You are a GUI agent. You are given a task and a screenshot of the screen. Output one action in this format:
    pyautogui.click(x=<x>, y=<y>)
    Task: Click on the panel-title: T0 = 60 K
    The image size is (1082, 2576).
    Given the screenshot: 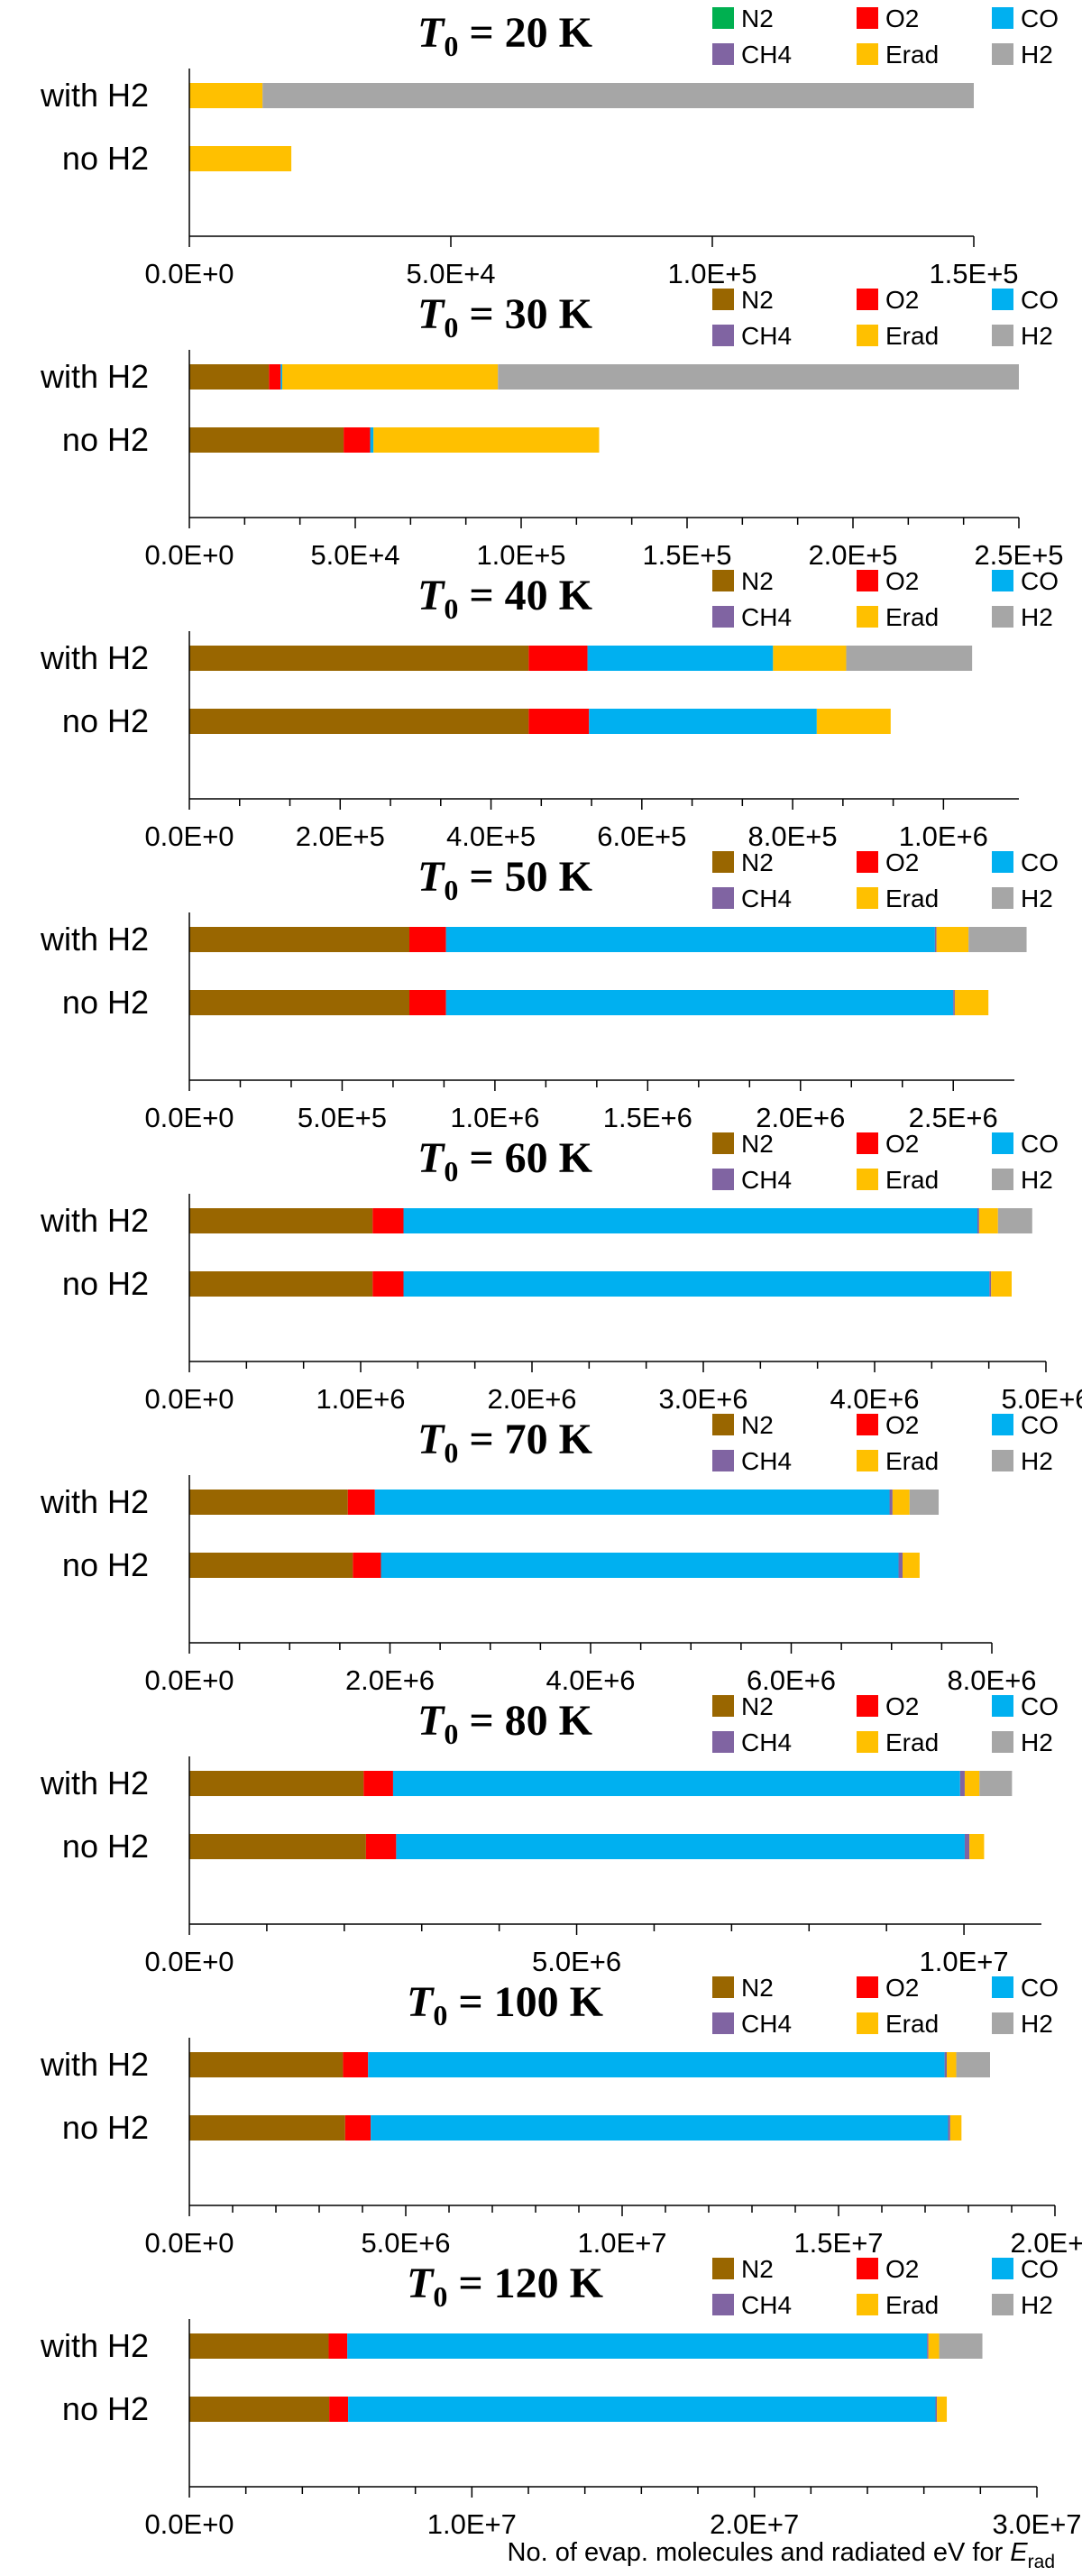 What is the action you would take?
    pyautogui.click(x=504, y=1160)
    